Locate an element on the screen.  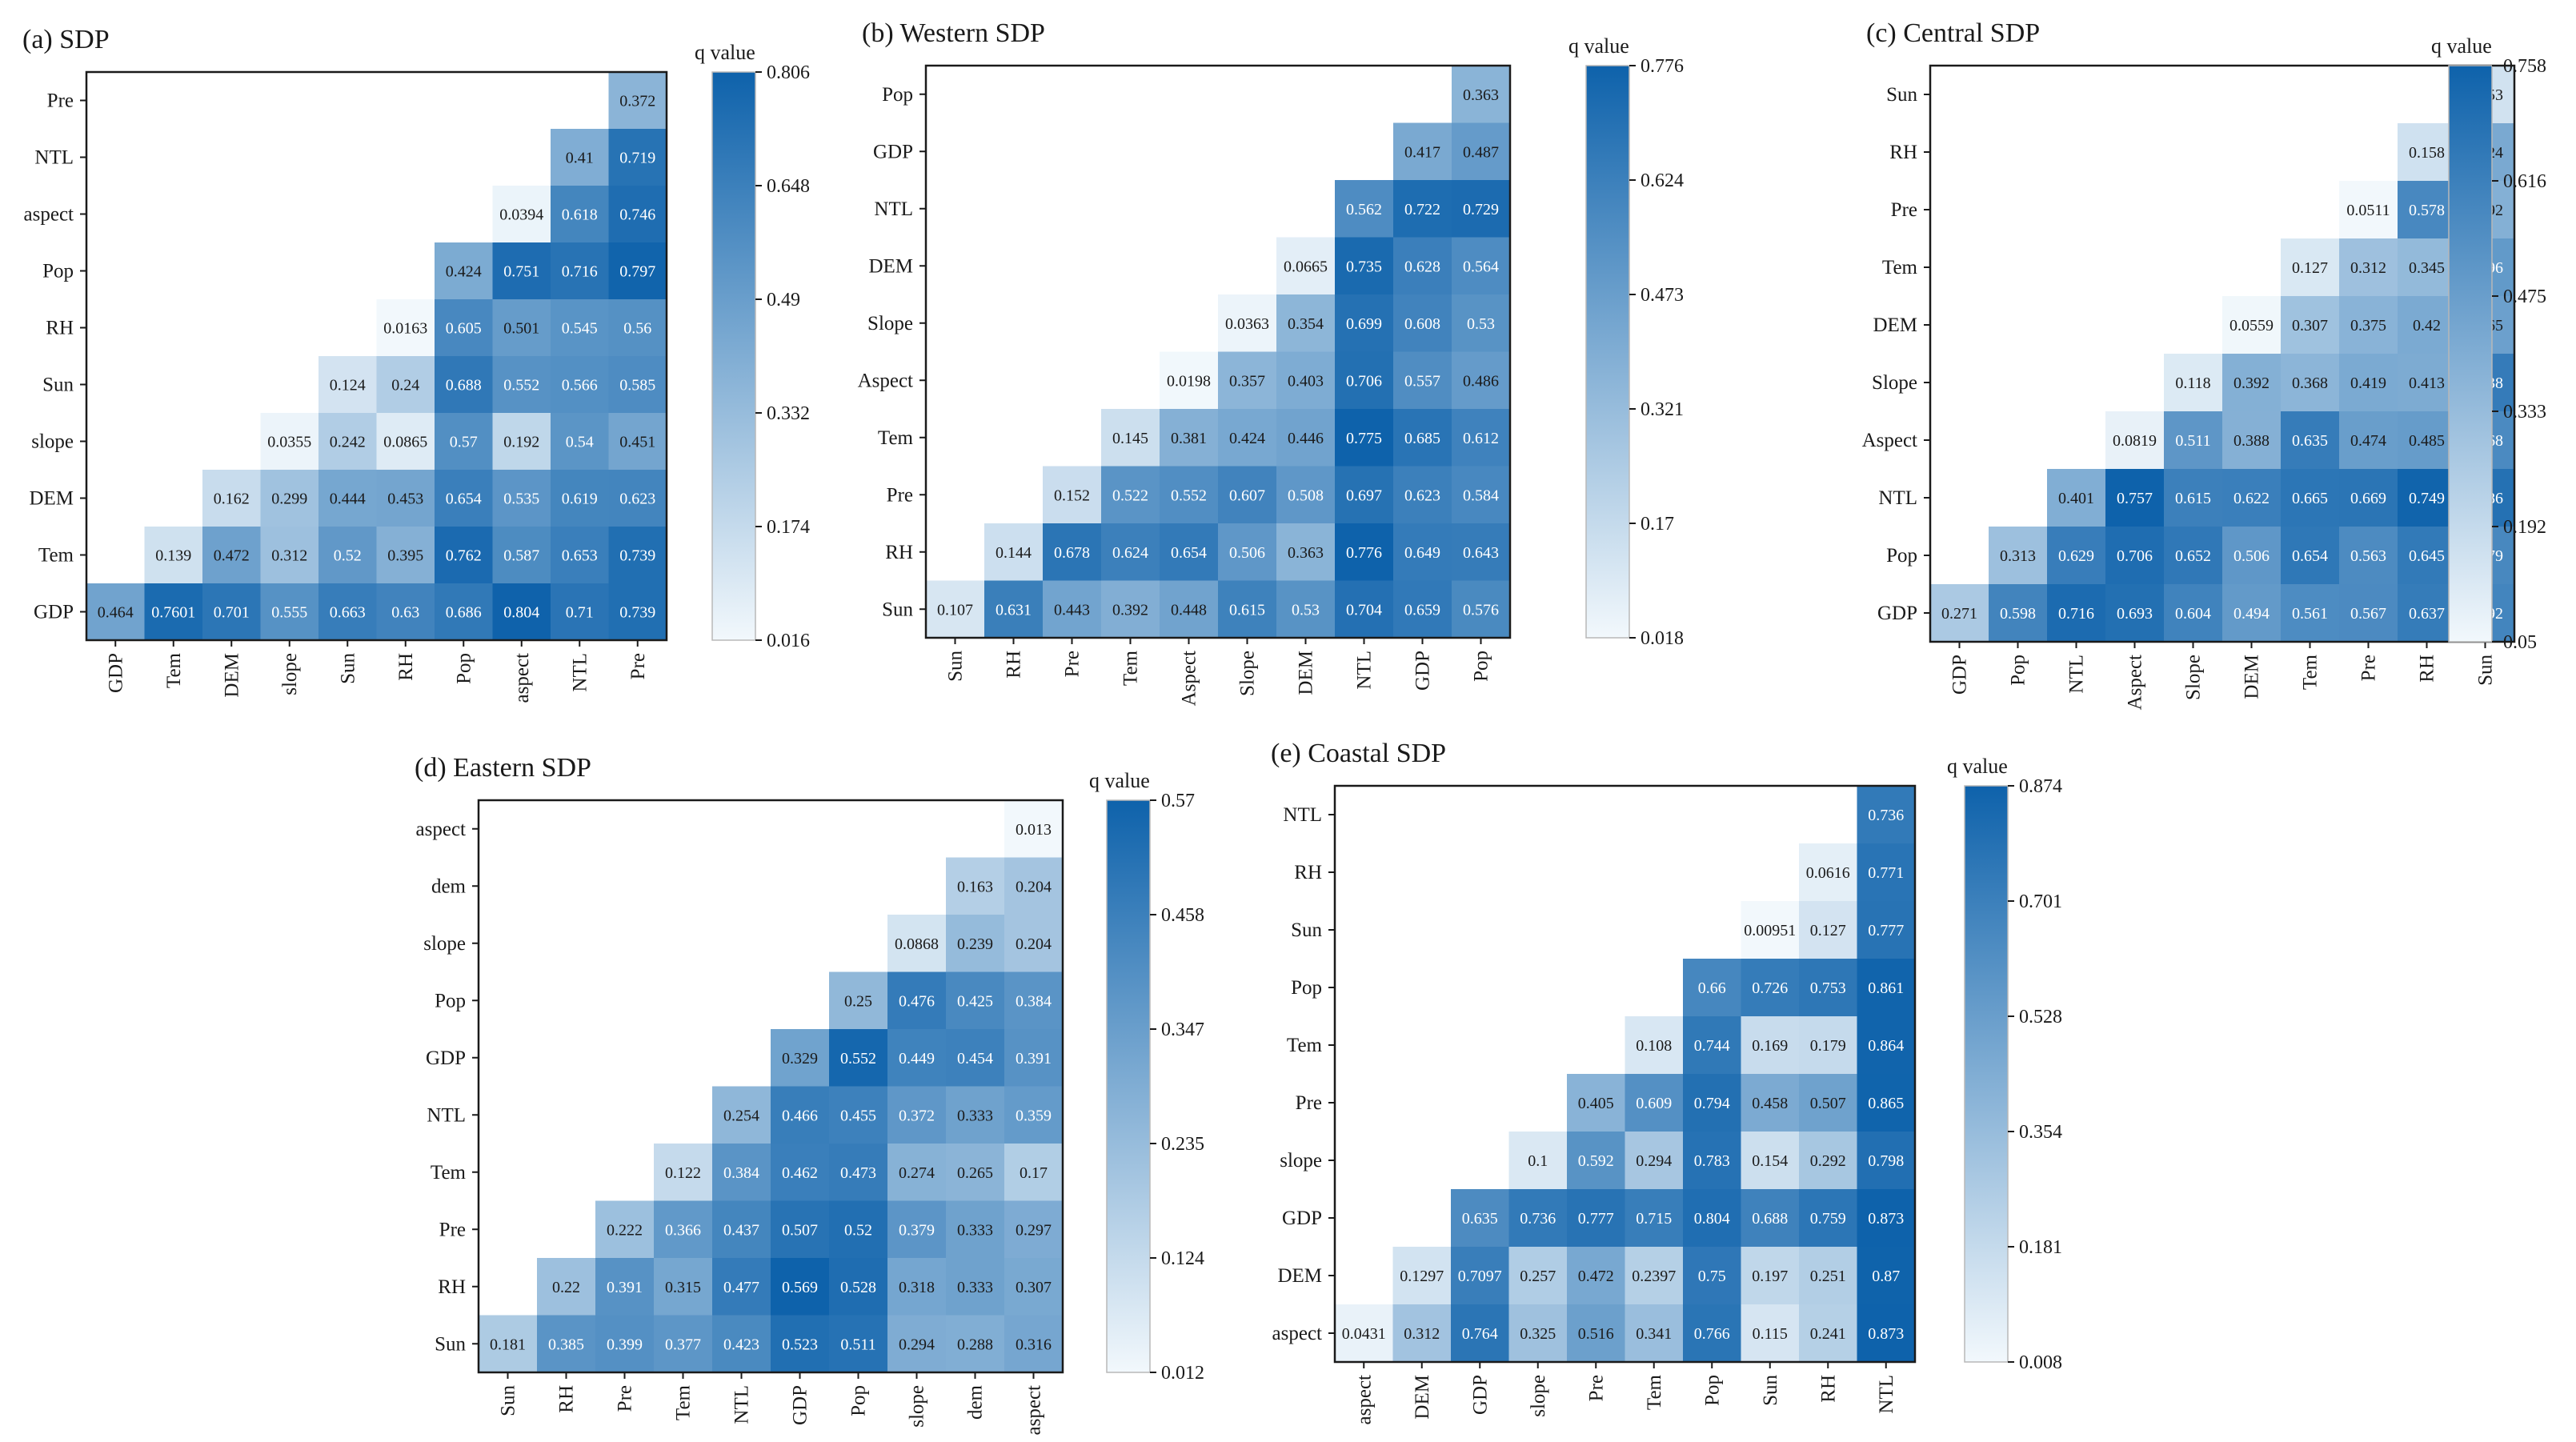
cell-value-label: 0.511 is located at coordinates (857, 1344).